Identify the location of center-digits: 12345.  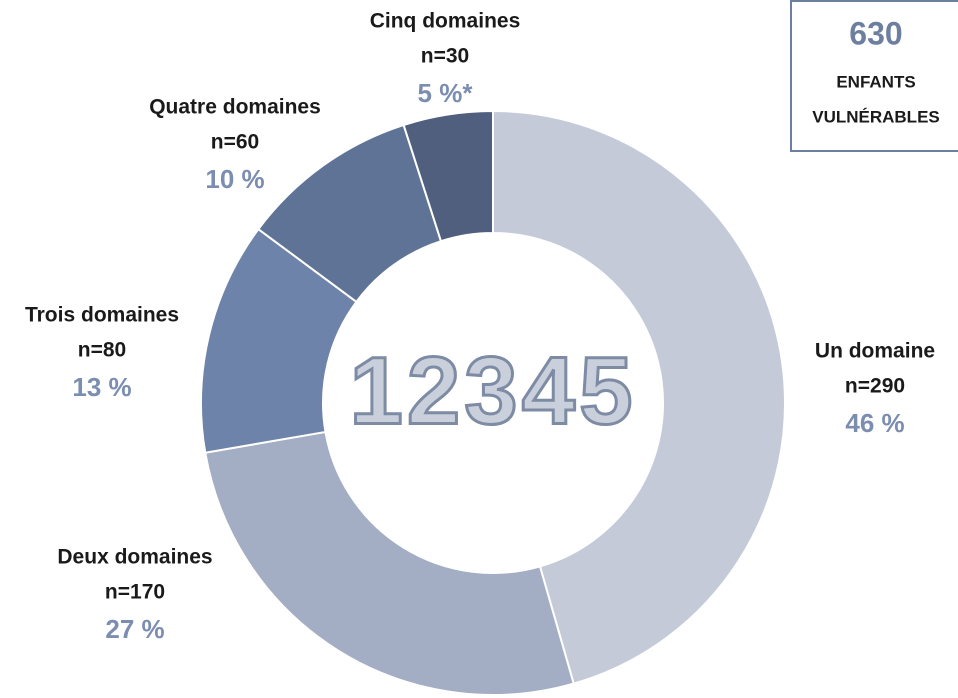
(493, 390).